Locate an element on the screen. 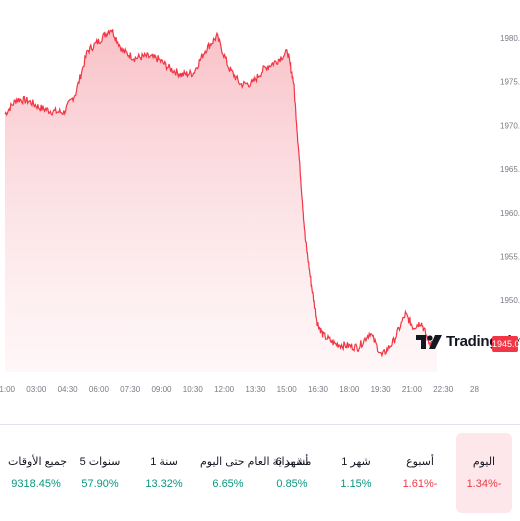 The image size is (520, 521). period-change-value: 1.34%- is located at coordinates (484, 484).